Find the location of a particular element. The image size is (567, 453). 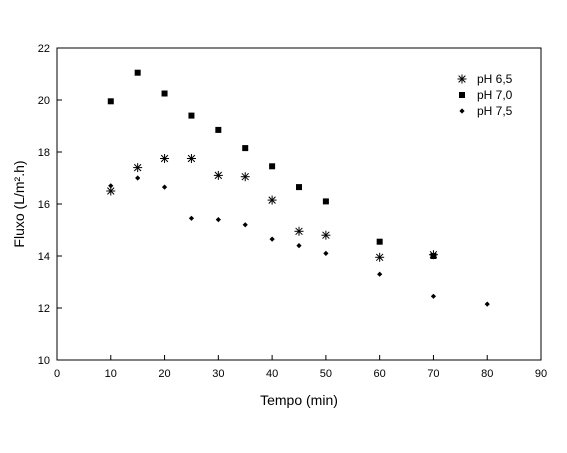

legend-item: pH 7,5 is located at coordinates (486, 111).